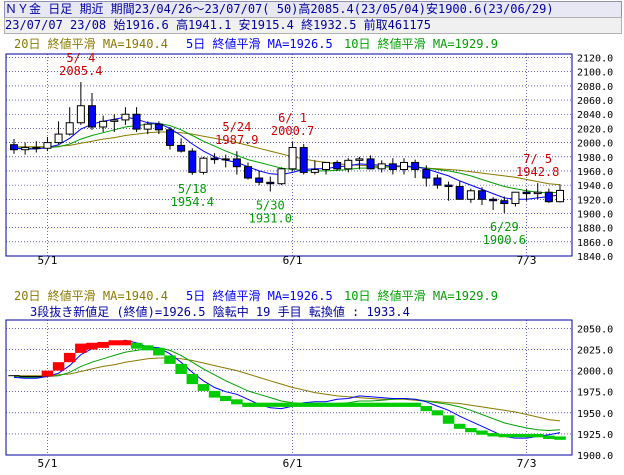 The image size is (624, 475). I want to click on y-tick-label: 1960.0, so click(595, 172).